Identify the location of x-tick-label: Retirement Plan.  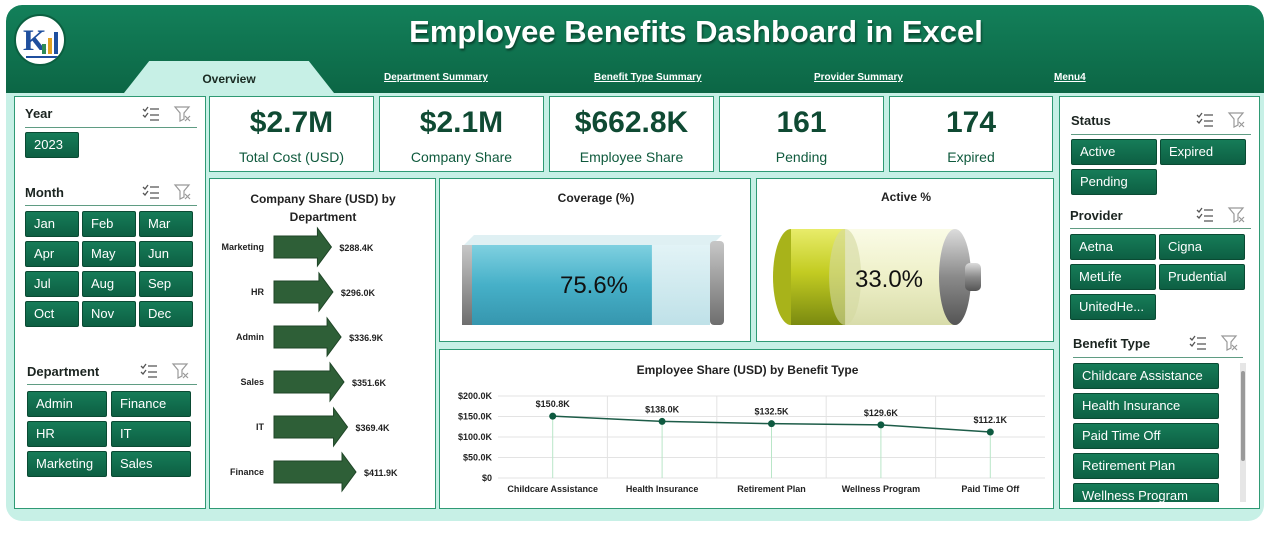
(771, 489).